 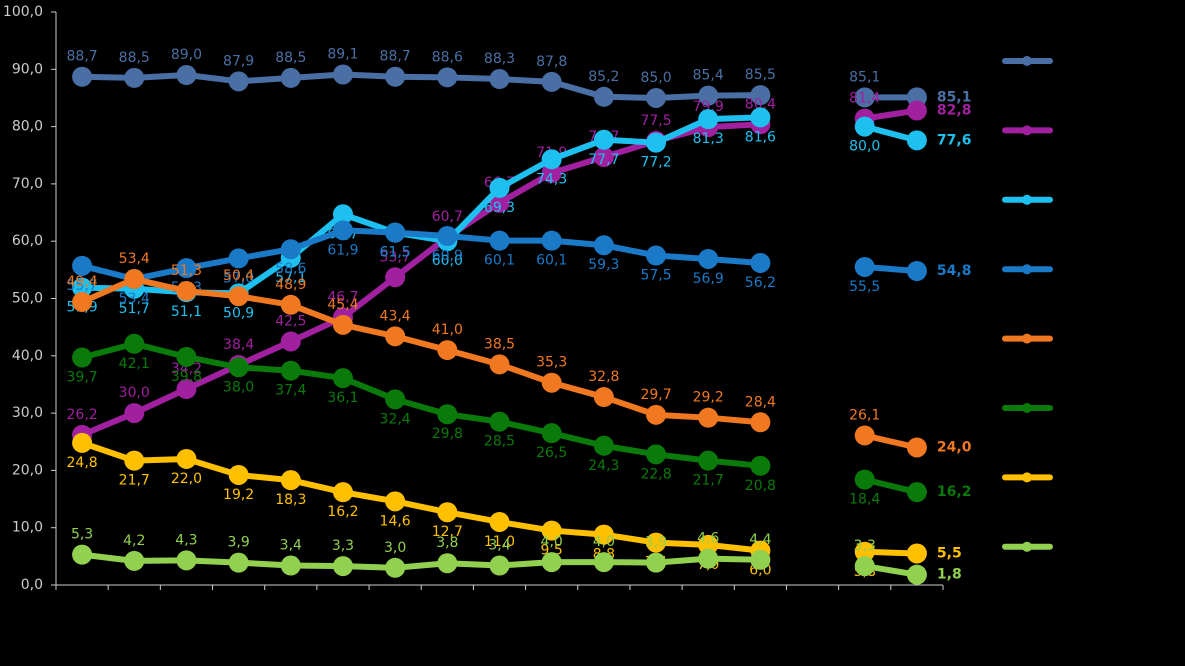 What do you see at coordinates (655, 395) in the screenshot?
I see `data-label: 29,7` at bounding box center [655, 395].